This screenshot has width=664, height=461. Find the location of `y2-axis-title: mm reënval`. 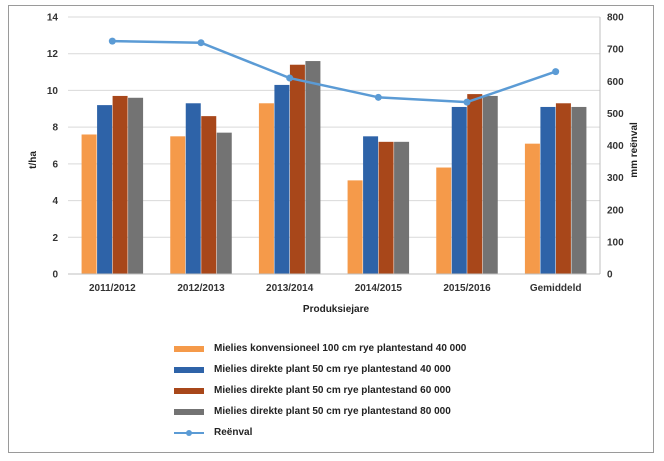

y2-axis-title: mm reënval is located at coordinates (634, 150).